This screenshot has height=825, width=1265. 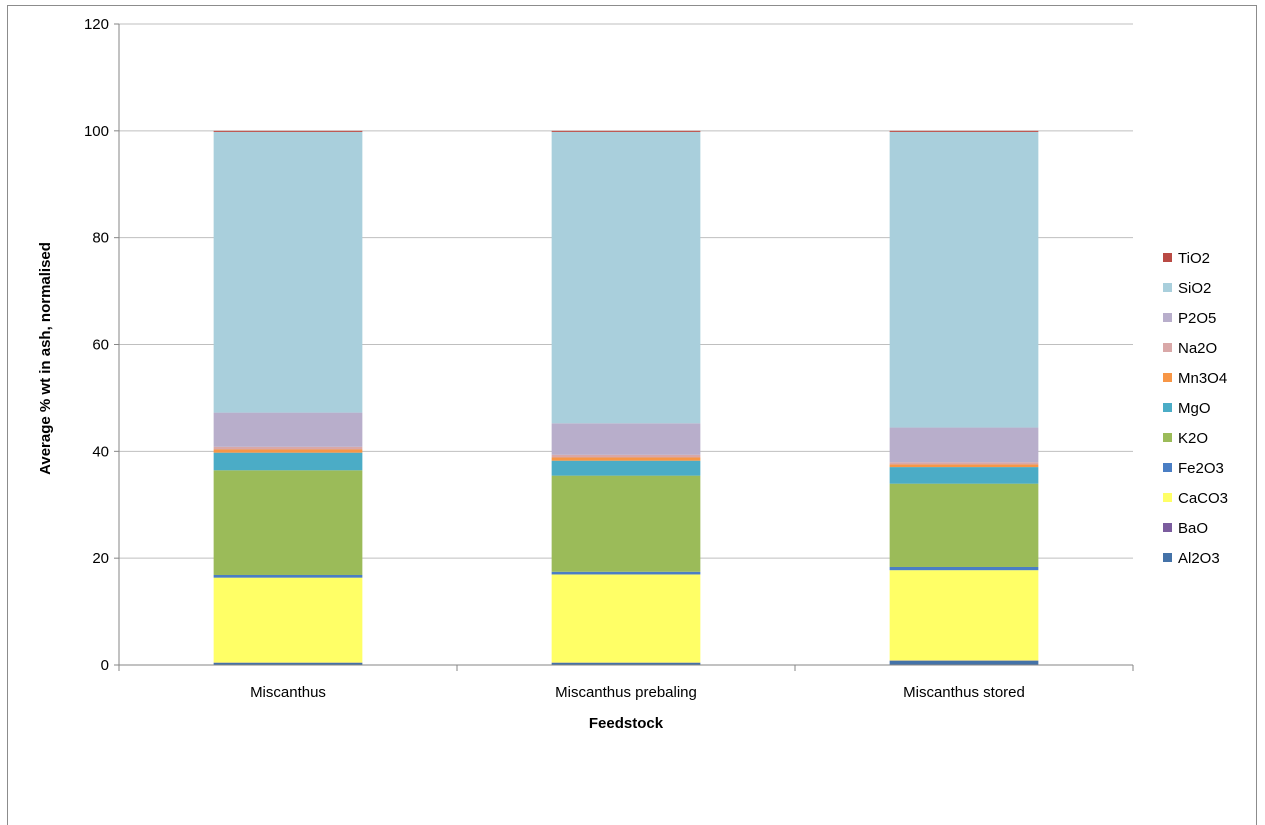 I want to click on y-tick-label: 60, so click(x=100, y=345).